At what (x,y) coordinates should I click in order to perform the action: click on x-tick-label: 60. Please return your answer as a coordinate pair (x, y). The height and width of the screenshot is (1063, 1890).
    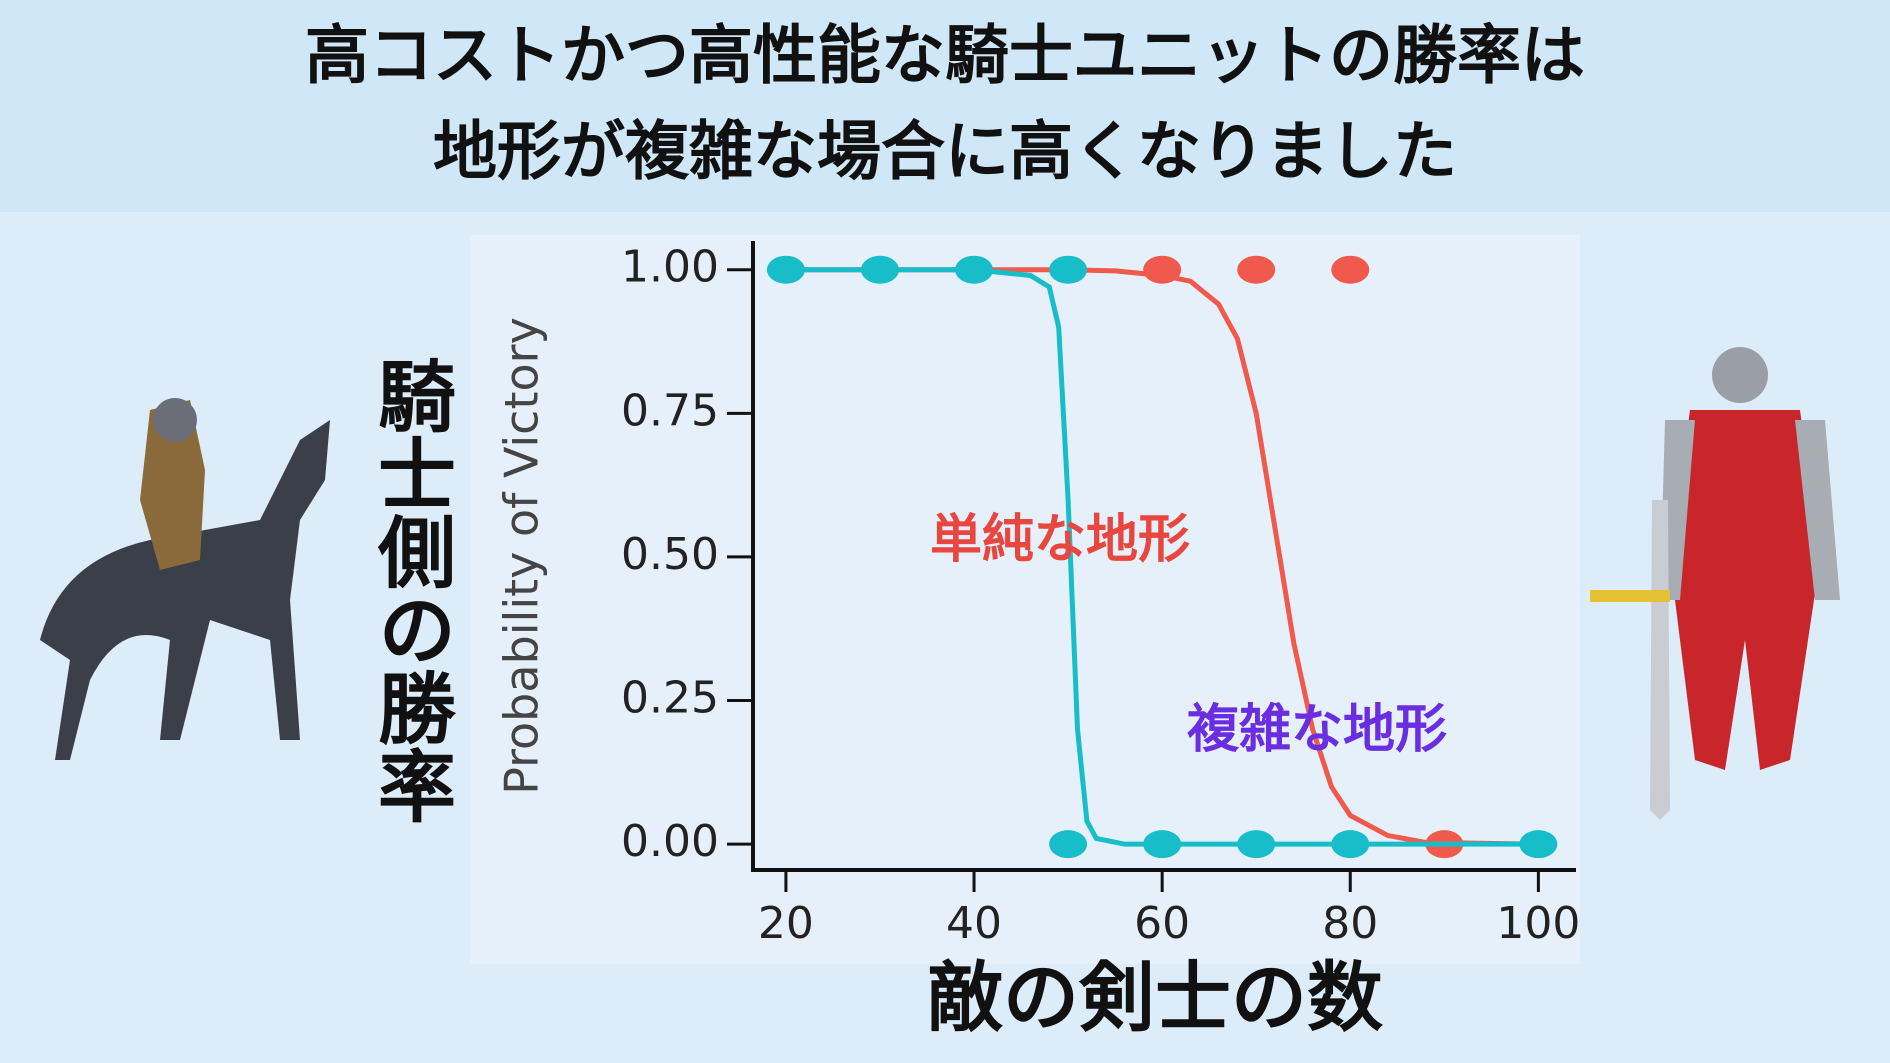
    Looking at the image, I should click on (1162, 923).